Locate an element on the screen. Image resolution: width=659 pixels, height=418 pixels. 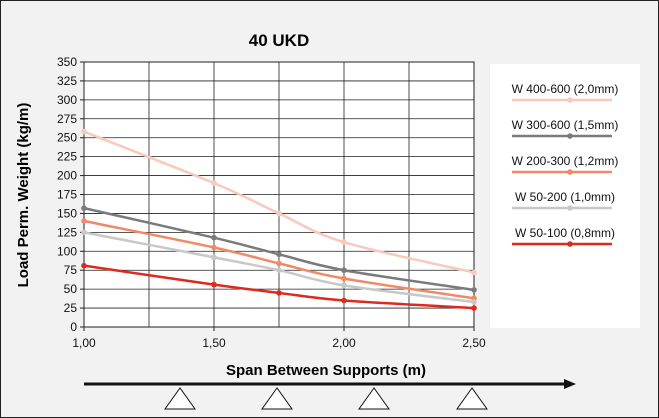
chart-title: 40 UKD is located at coordinates (279, 40).